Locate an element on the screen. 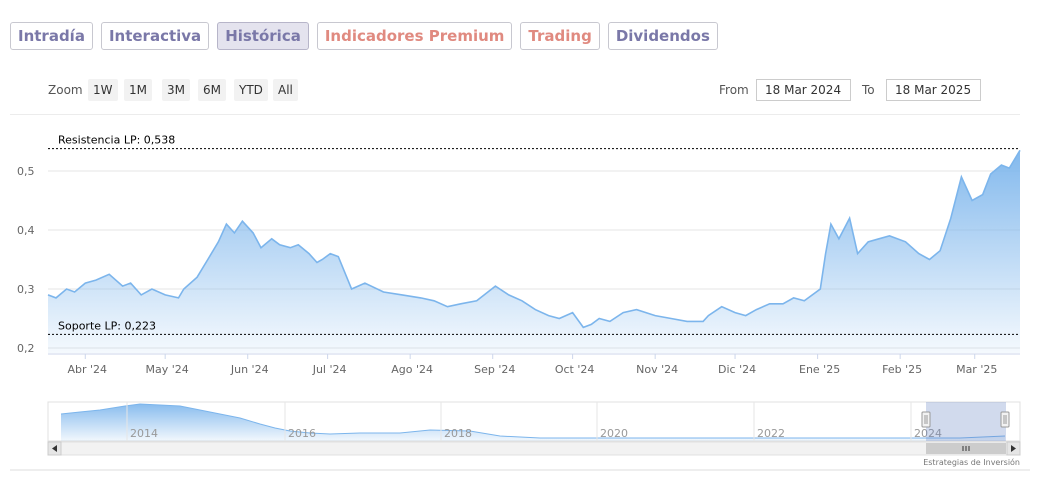 The image size is (1040, 481). tab-trading: Trading is located at coordinates (560, 36).